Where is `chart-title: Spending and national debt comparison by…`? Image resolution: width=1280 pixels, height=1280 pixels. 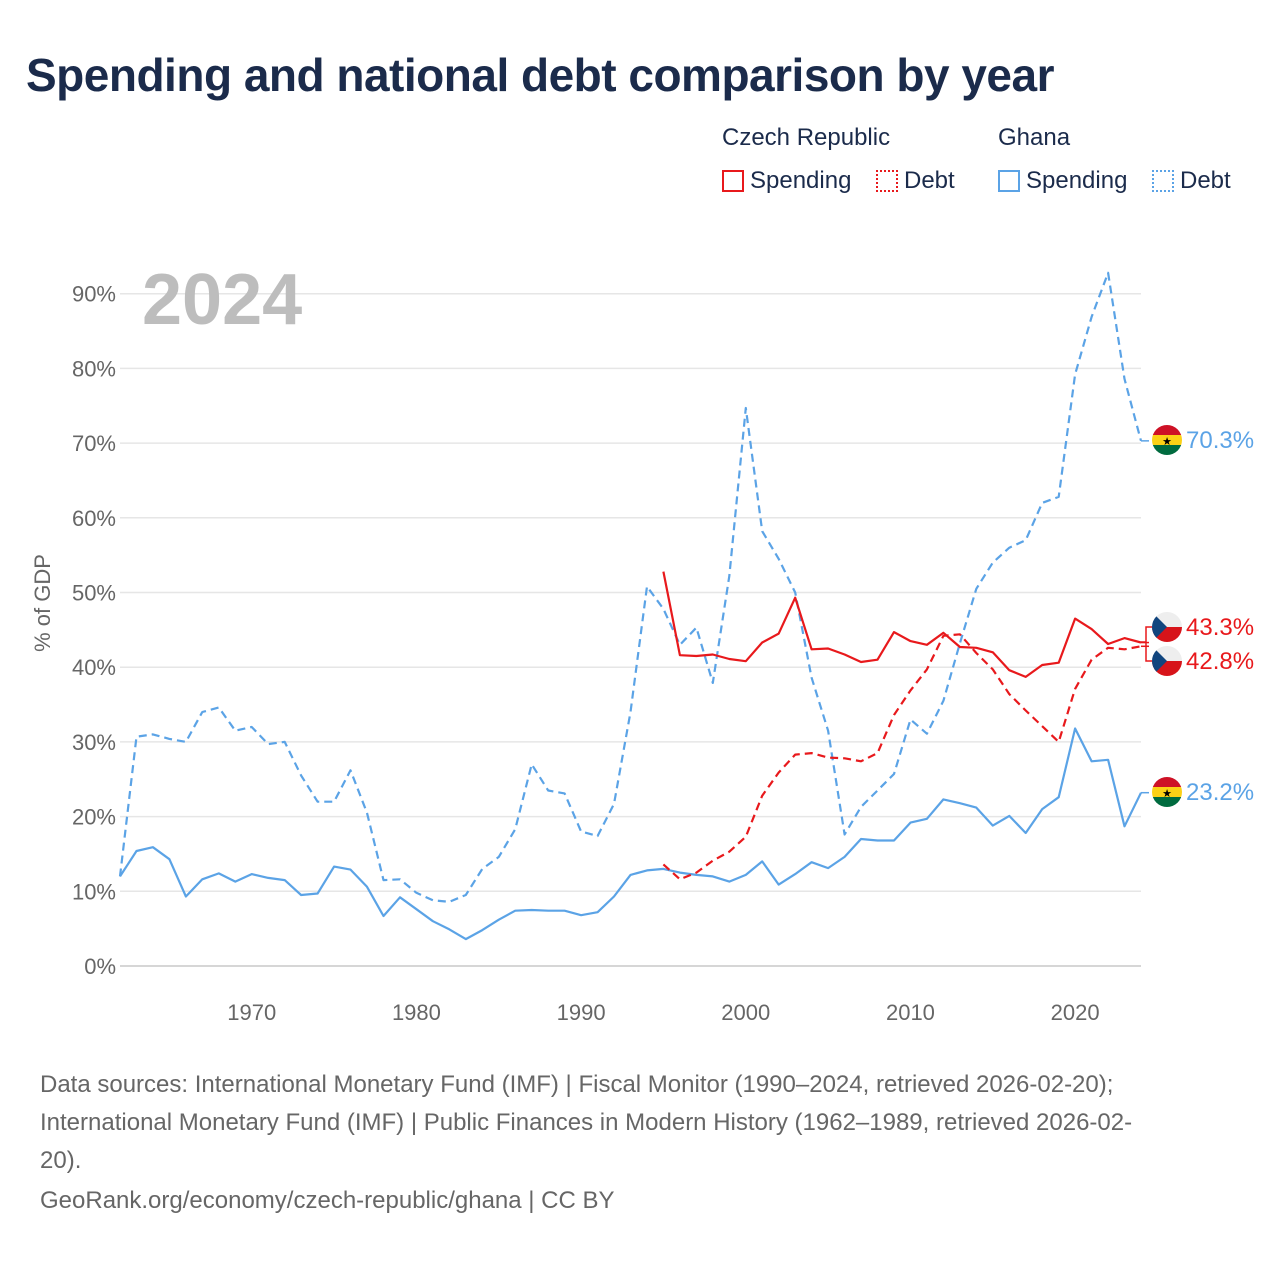
chart-title: Spending and national debt comparison by… is located at coordinates (540, 75).